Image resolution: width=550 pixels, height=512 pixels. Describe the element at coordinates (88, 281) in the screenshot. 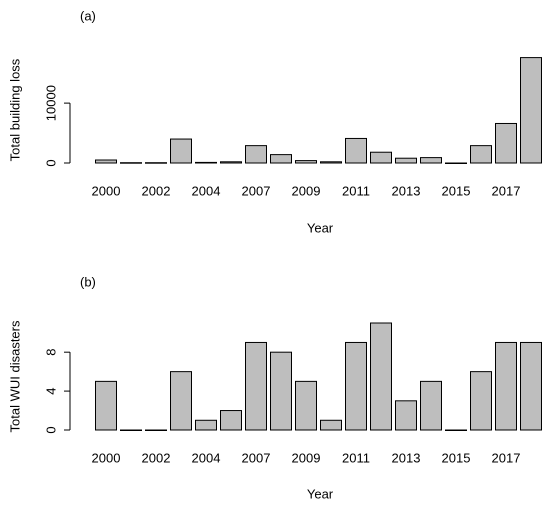

I see `panel-title: (b)` at that location.